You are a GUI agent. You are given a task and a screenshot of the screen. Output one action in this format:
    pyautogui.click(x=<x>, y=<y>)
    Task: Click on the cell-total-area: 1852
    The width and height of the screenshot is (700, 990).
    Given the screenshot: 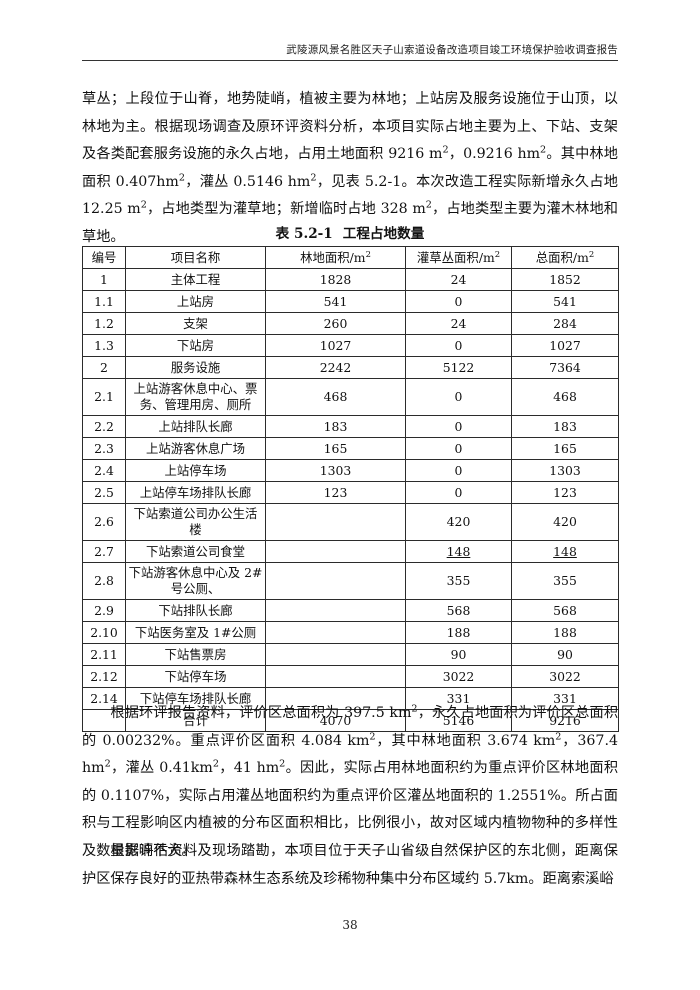 What is the action you would take?
    pyautogui.click(x=565, y=279)
    